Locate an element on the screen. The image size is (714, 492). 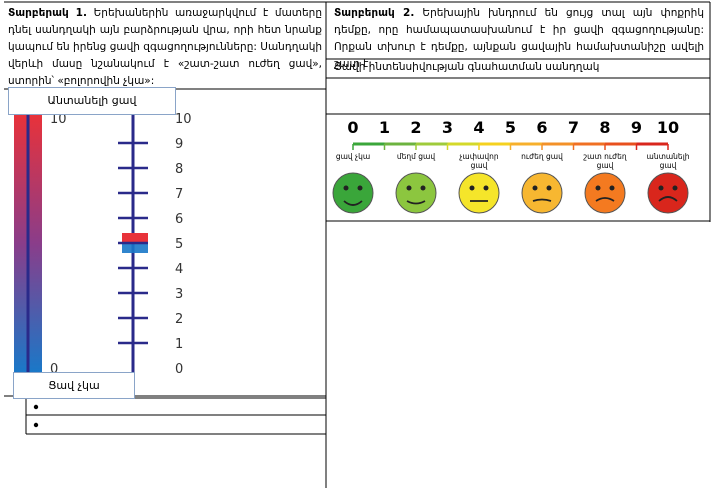
face-number: 10 is located at coordinates (668, 127).